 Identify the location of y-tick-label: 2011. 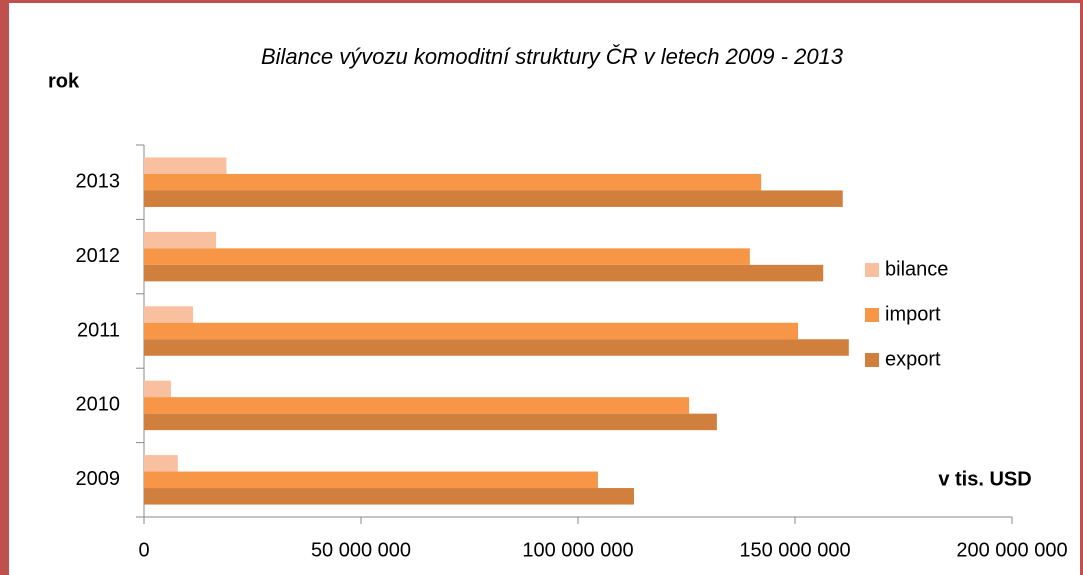
(98, 330).